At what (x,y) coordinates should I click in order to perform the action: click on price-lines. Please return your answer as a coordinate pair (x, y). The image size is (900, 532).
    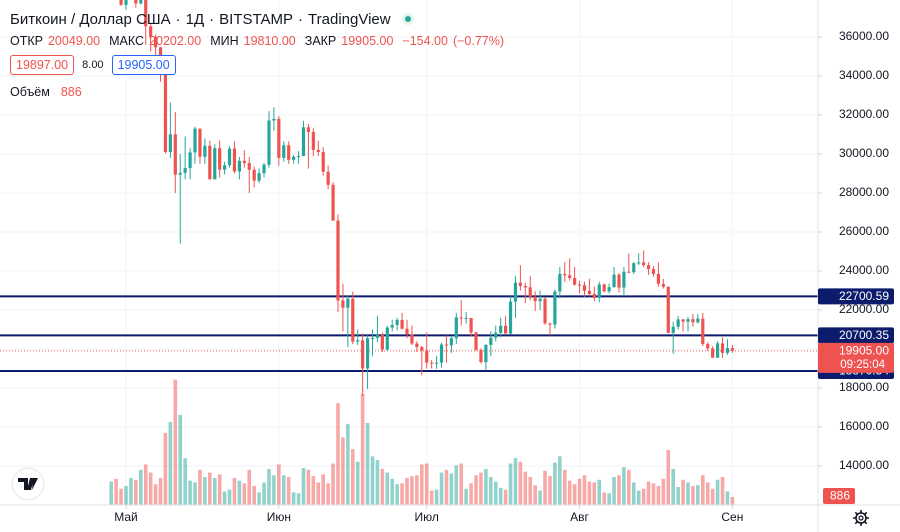
    Looking at the image, I should click on (409, 334).